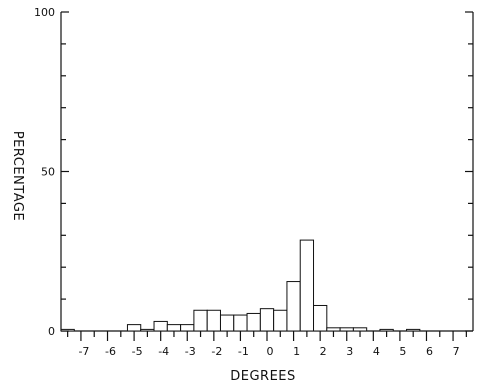 This screenshot has height=385, width=479. Describe the element at coordinates (323, 351) in the screenshot. I see `x-tick-label: 2` at that location.